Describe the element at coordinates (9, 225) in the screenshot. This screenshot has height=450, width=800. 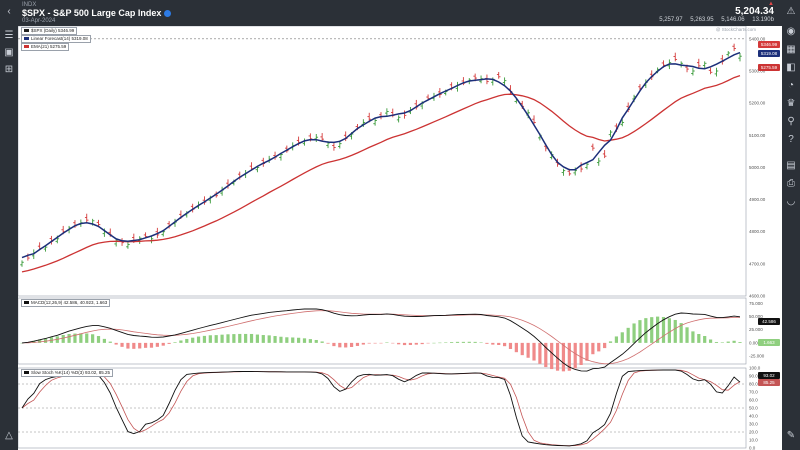
I see `left-toolbar: ‹ ☰ ▣ ⊞ △` at that location.